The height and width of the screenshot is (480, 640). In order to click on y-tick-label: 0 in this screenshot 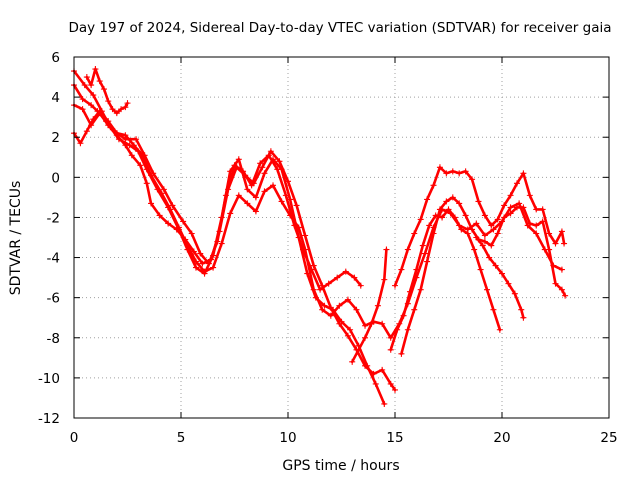, I will do `click(55, 178)`.